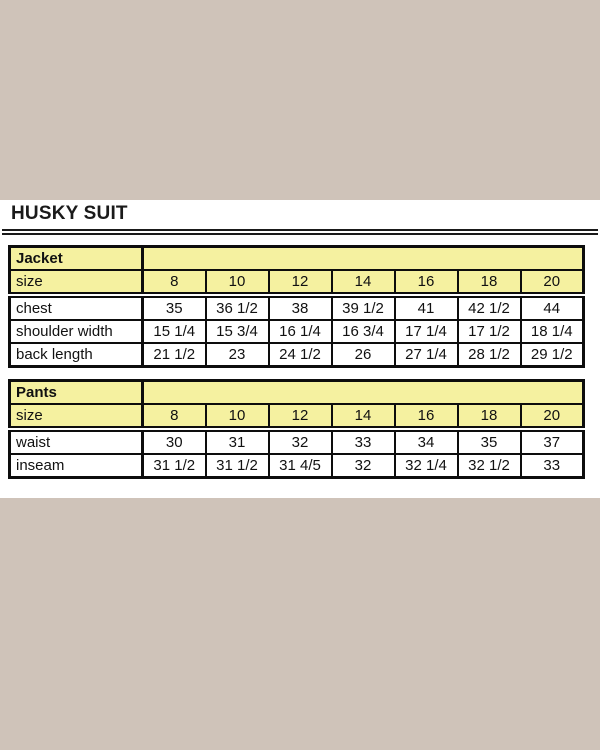 The width and height of the screenshot is (600, 750). Describe the element at coordinates (300, 417) in the screenshot. I see `pants-size-cell: 12` at that location.